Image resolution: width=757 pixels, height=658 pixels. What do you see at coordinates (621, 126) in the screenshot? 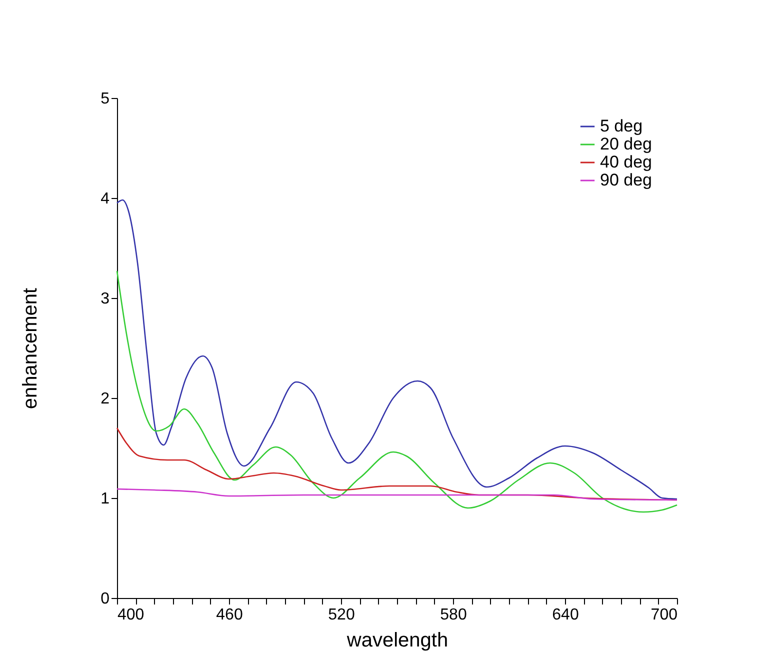
I see `legend-label: 5 deg` at bounding box center [621, 126].